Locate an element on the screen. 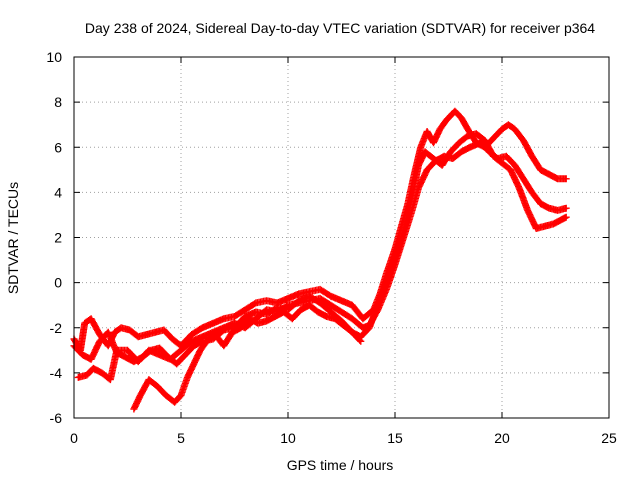 Image resolution: width=640 pixels, height=480 pixels. y-tick-label: 4 is located at coordinates (58, 192).